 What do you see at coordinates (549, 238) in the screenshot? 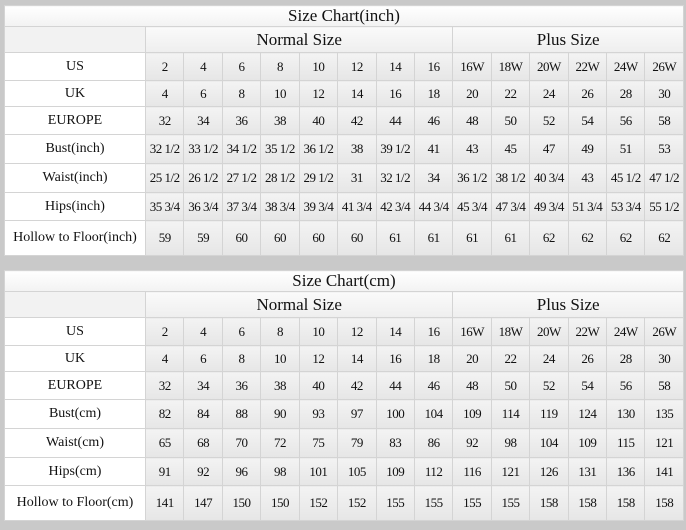
I see `size-cell: 62` at bounding box center [549, 238].